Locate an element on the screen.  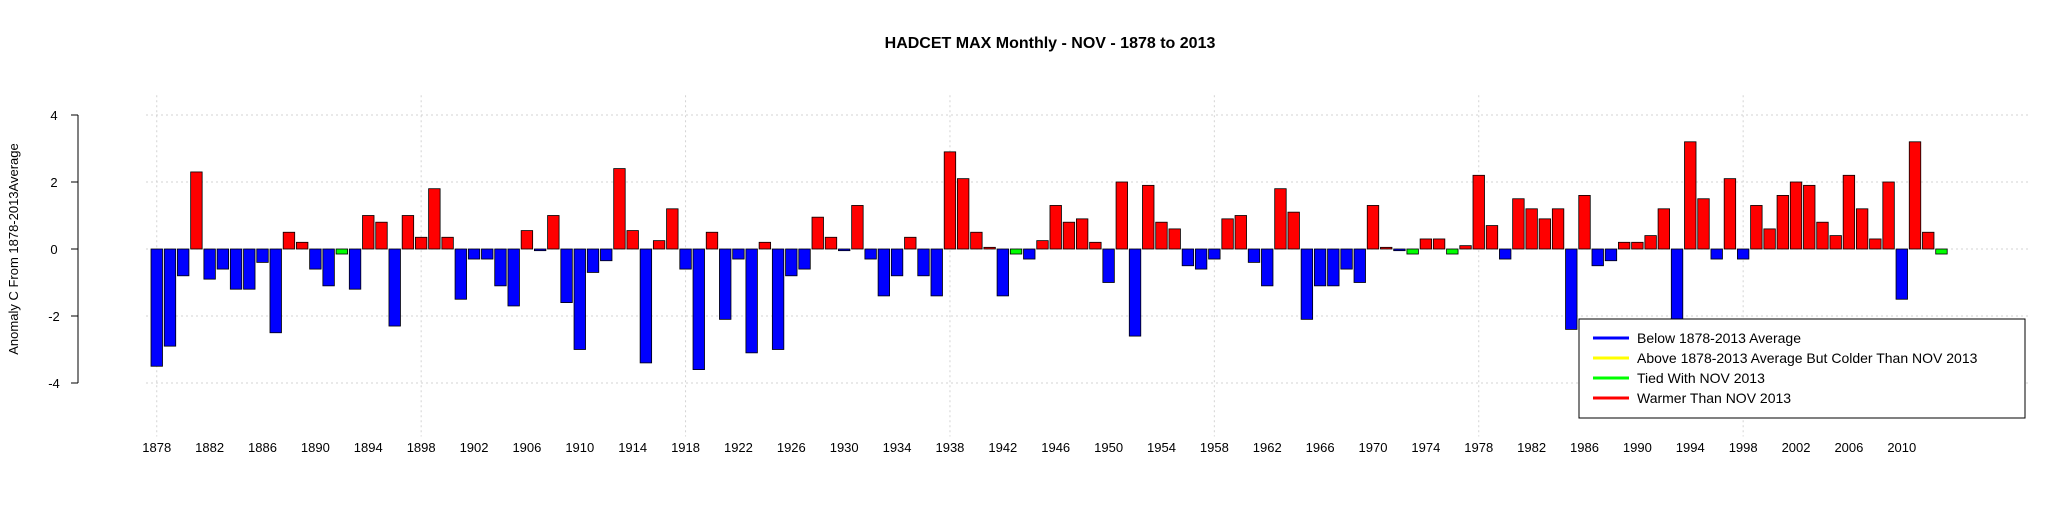
bar-1977 is located at coordinates (1465, 247).